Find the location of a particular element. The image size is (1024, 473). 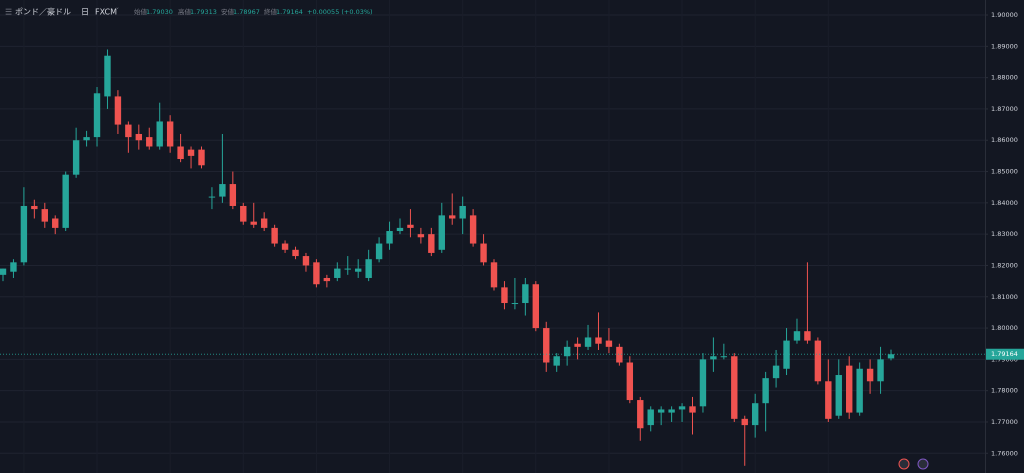

y-tick-label: 1.88000 is located at coordinates (1004, 78).